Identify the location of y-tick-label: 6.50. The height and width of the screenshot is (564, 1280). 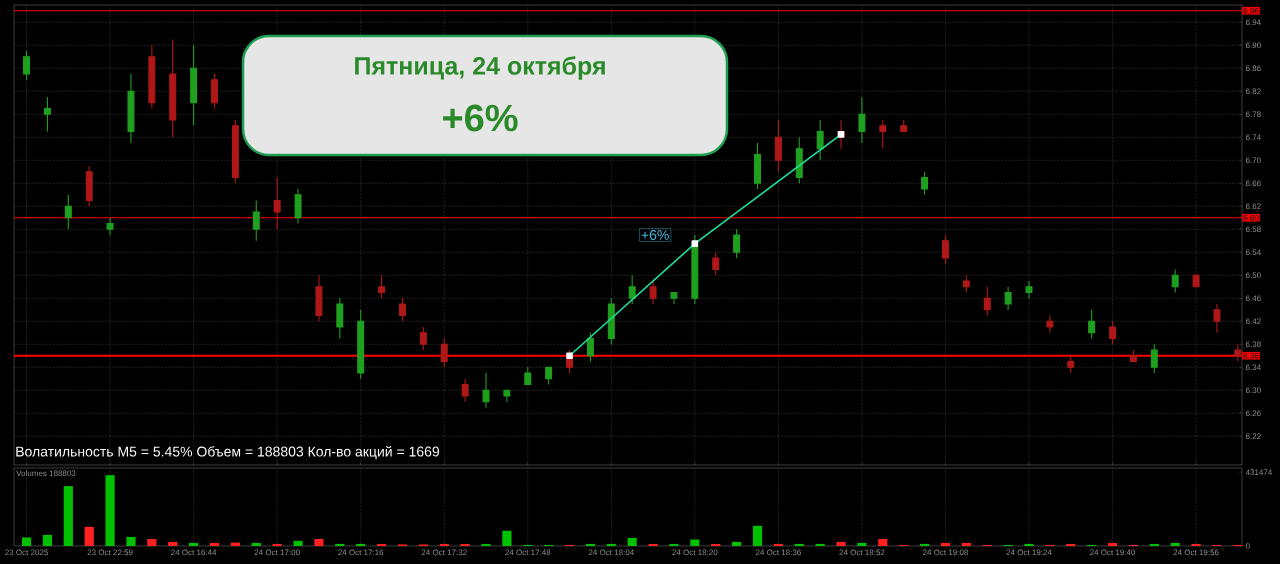
(1253, 275).